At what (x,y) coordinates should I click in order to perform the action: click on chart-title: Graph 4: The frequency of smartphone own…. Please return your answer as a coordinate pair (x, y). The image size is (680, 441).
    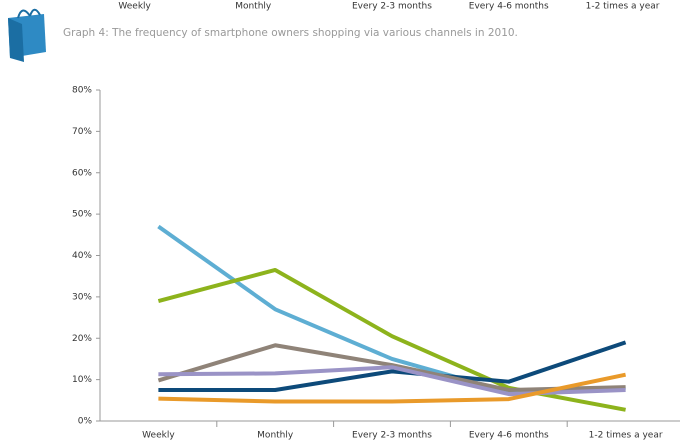
    Looking at the image, I should click on (290, 33).